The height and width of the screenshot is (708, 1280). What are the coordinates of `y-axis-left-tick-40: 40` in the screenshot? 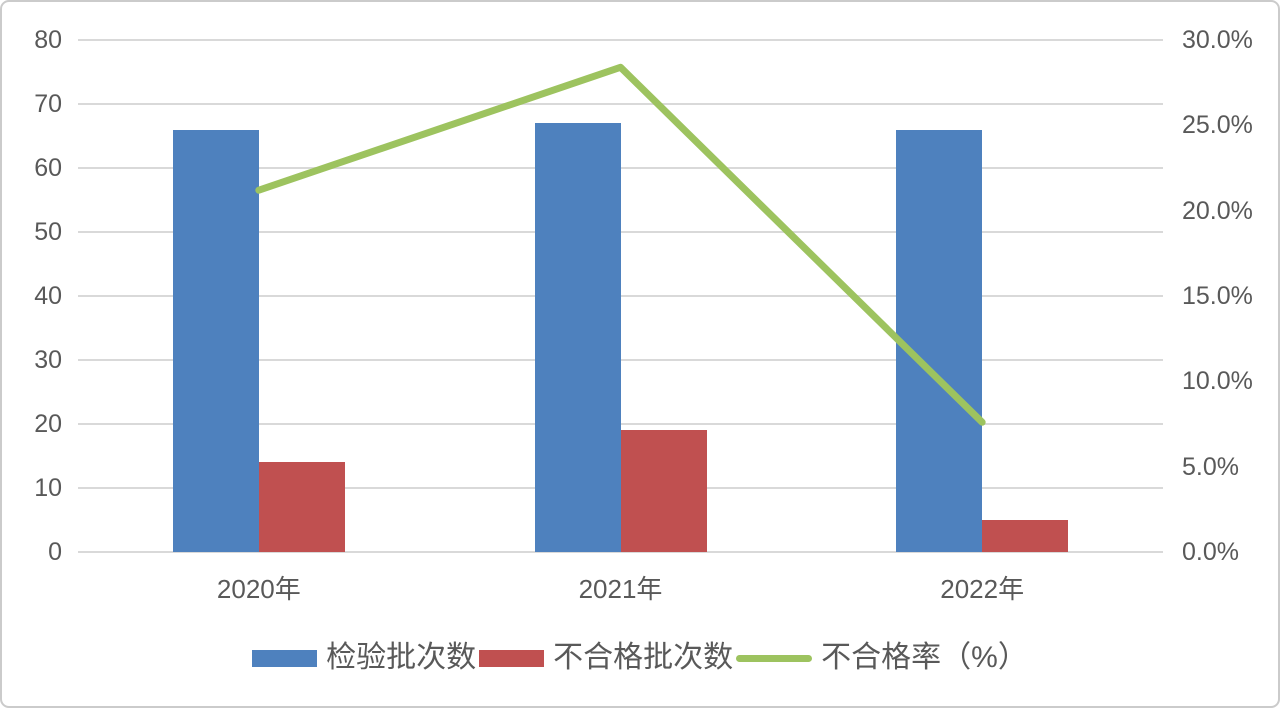 It's located at (48, 296).